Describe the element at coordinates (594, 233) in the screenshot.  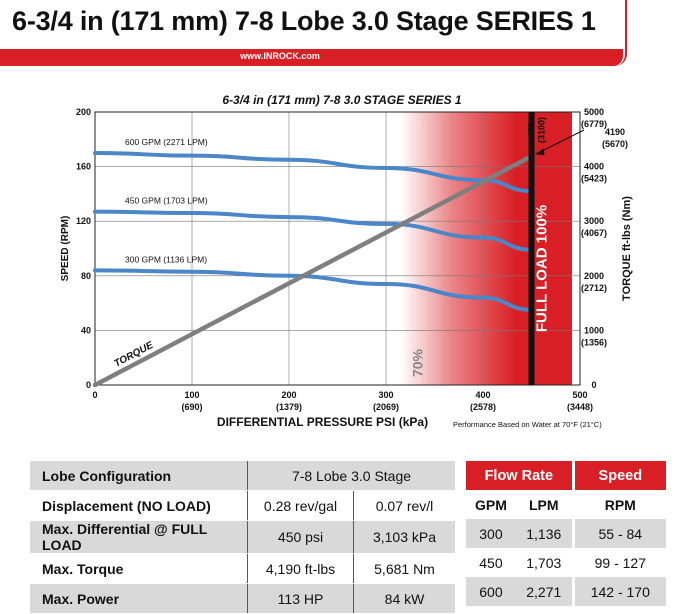
I see `y-right-tick-sublabel: (4067)` at that location.